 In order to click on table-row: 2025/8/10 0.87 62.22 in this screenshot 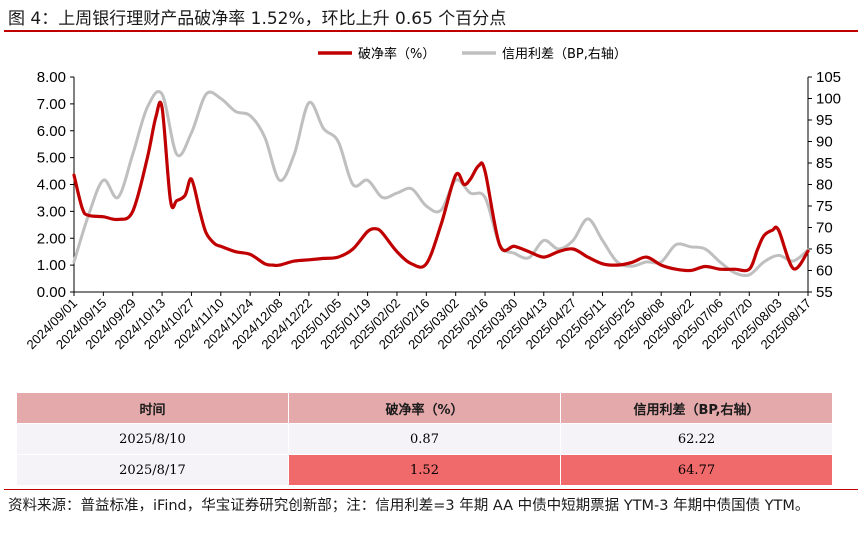, I will do `click(424, 439)`.